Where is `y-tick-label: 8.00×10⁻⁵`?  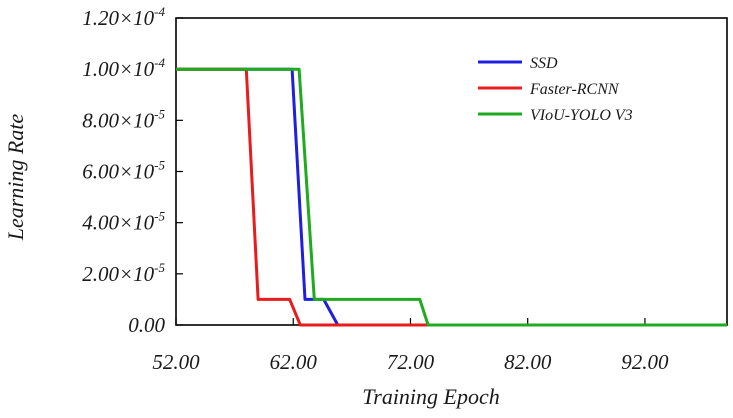 y-tick-label: 8.00×10⁻⁵ is located at coordinates (123, 119).